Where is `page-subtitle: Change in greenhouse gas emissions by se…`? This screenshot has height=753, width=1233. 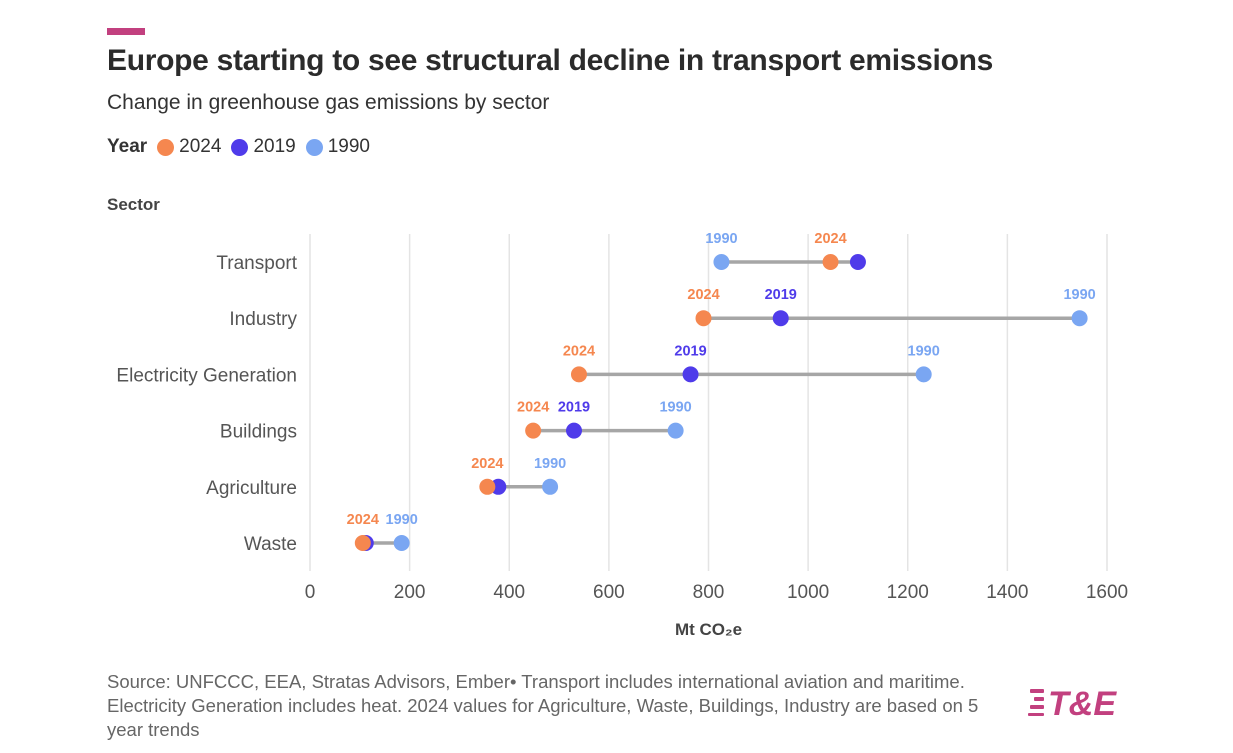 page-subtitle: Change in greenhouse gas emissions by se… is located at coordinates (328, 102).